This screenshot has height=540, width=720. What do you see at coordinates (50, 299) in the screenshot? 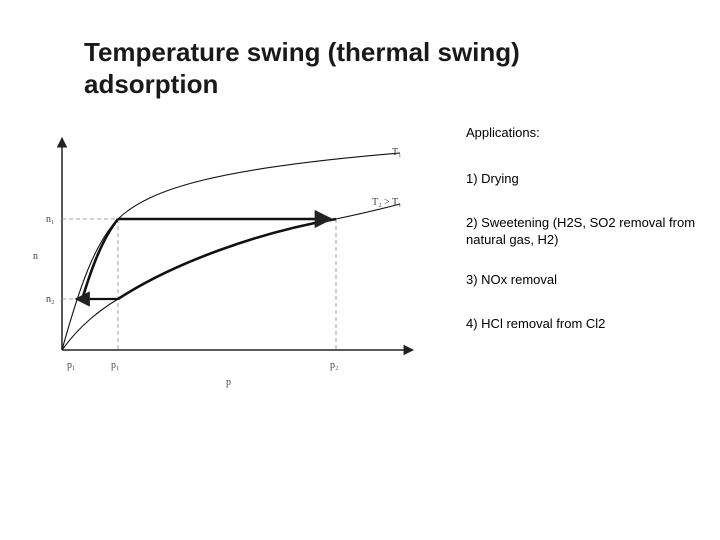
I see `y-tick-n2: n₂` at bounding box center [50, 299].